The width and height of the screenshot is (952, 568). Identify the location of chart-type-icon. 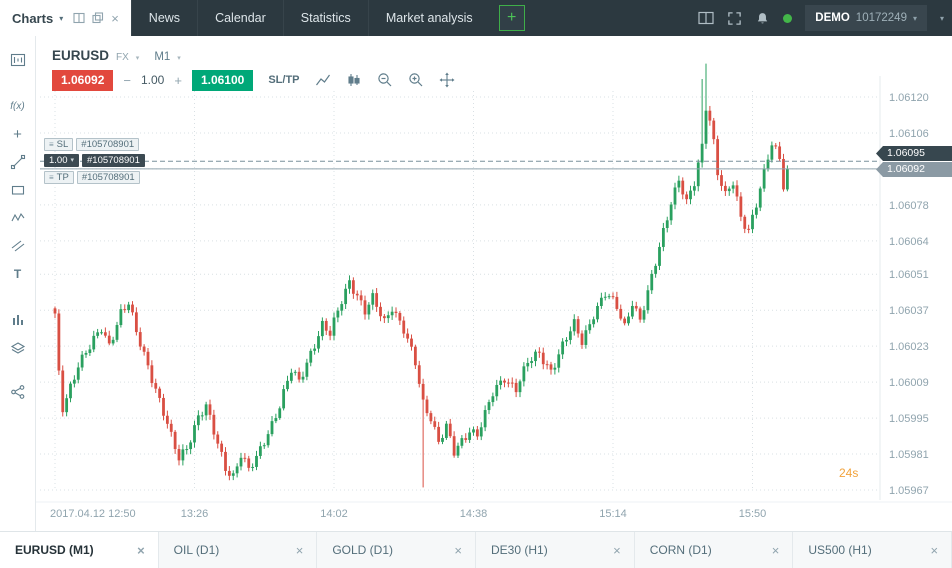
(354, 80).